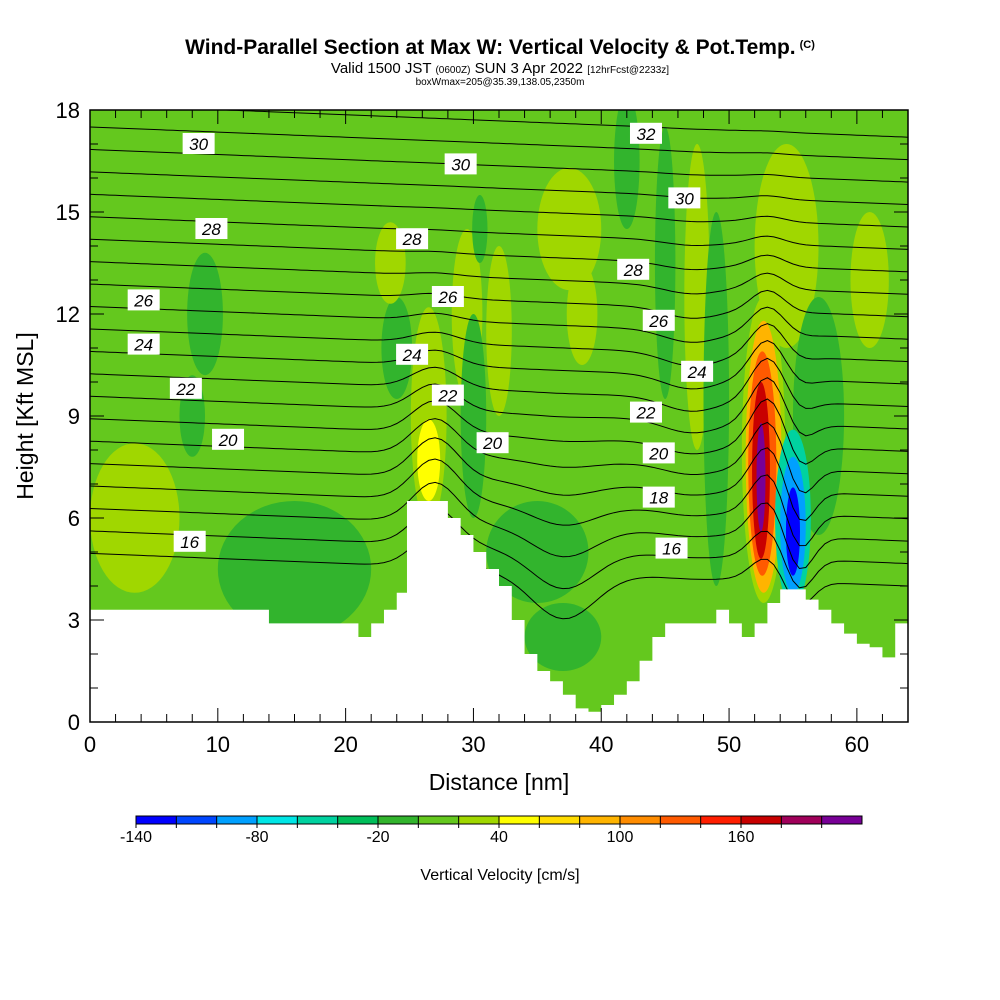 Image resolution: width=1000 pixels, height=1000 pixels. I want to click on svg-text: 32, so click(646, 134).